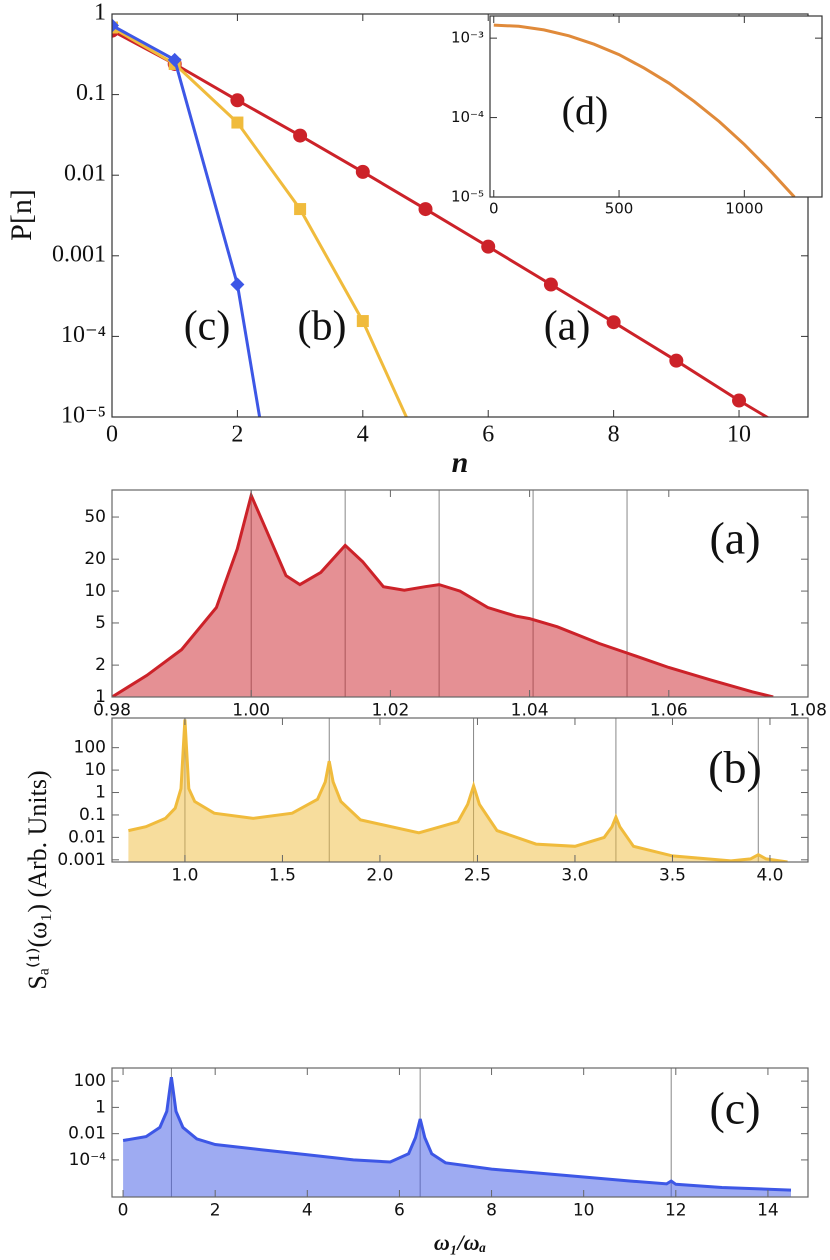  Describe the element at coordinates (584, 1211) in the screenshot. I see `x-tick-label: 10` at that location.